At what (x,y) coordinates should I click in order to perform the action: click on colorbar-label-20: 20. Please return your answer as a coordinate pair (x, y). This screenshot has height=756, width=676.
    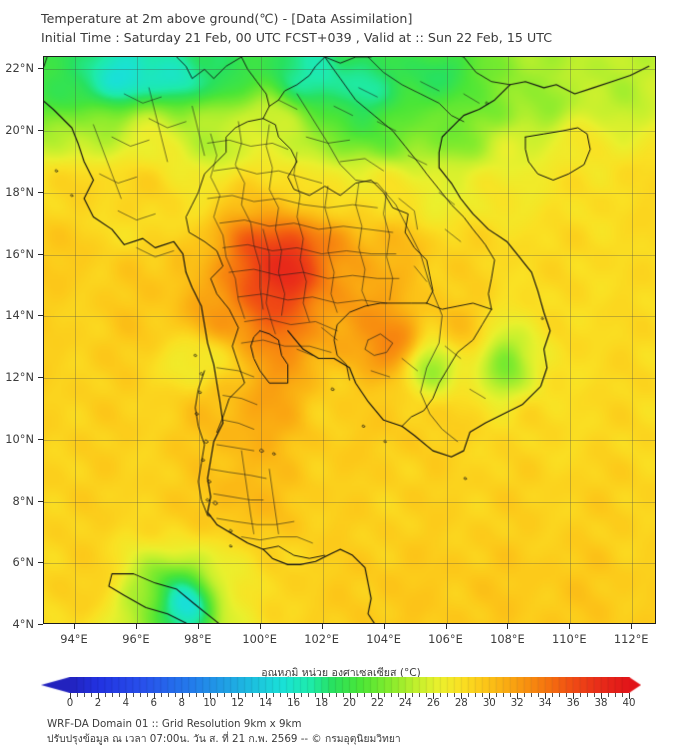
    Looking at the image, I should click on (349, 703).